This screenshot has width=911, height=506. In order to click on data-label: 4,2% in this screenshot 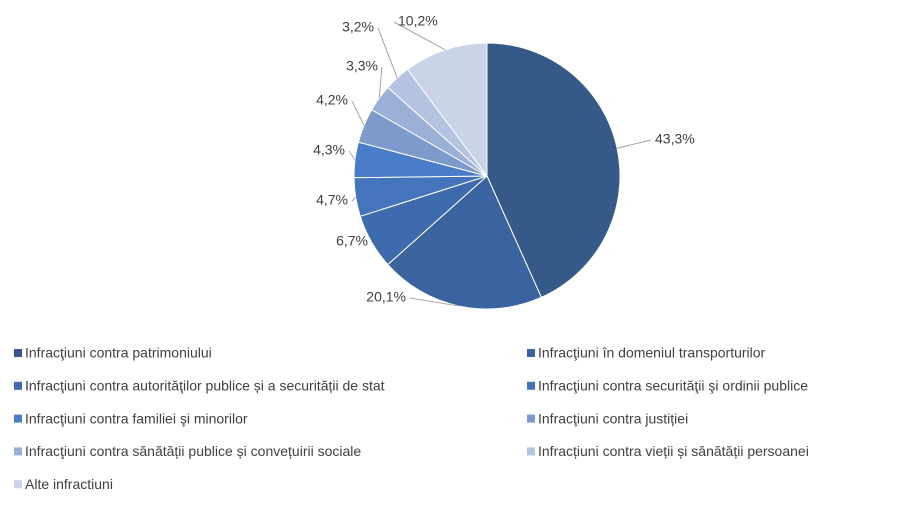, I will do `click(332, 100)`.